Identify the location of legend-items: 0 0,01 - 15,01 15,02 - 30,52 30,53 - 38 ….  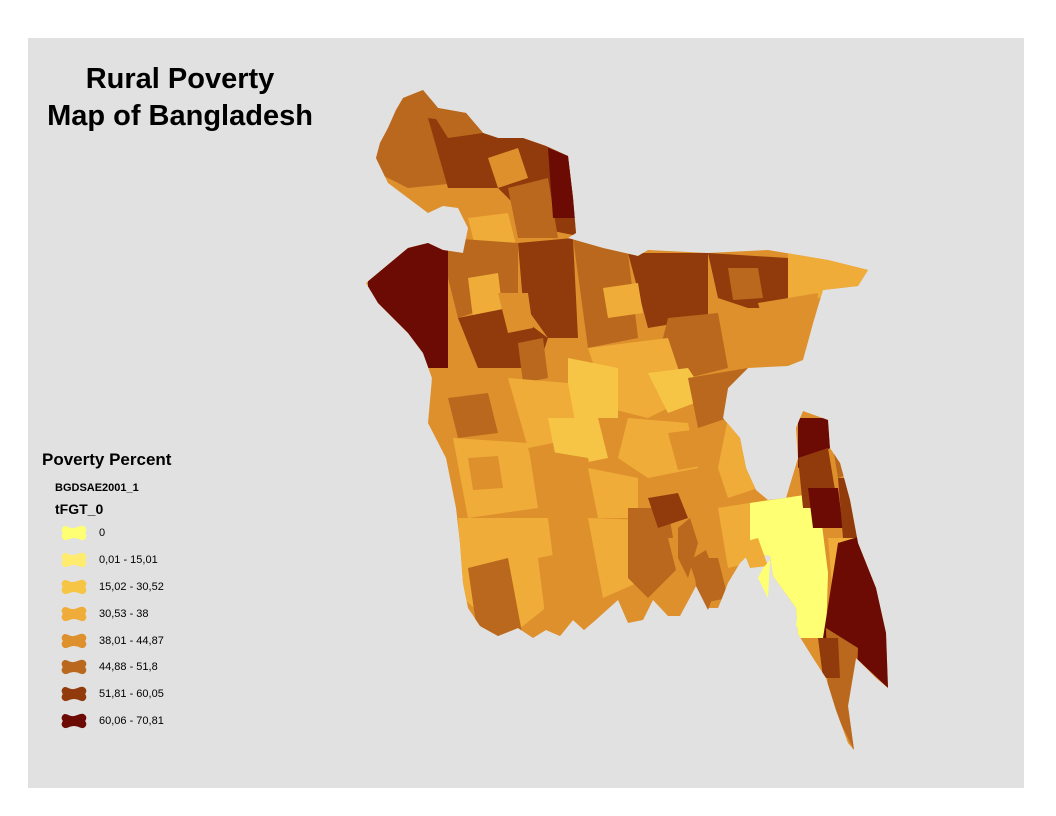
(180, 627).